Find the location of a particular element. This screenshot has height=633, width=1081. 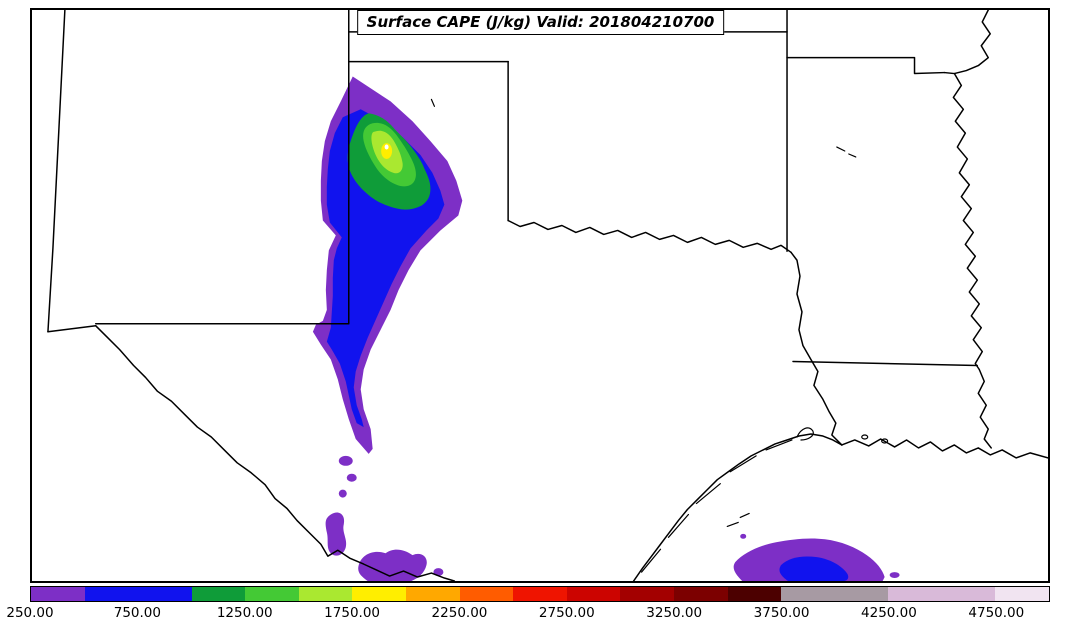

cape-patch-blue-gulf is located at coordinates (814, 568).